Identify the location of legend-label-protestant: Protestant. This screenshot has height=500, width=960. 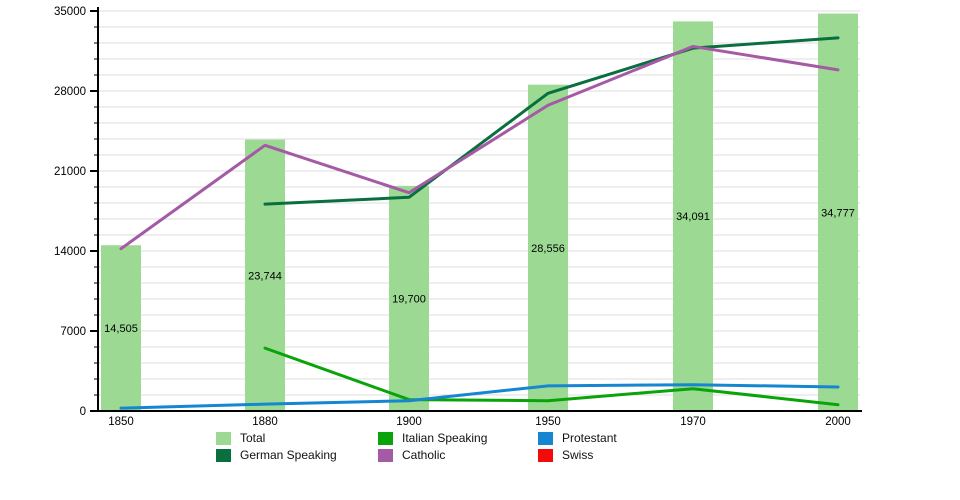
(589, 438).